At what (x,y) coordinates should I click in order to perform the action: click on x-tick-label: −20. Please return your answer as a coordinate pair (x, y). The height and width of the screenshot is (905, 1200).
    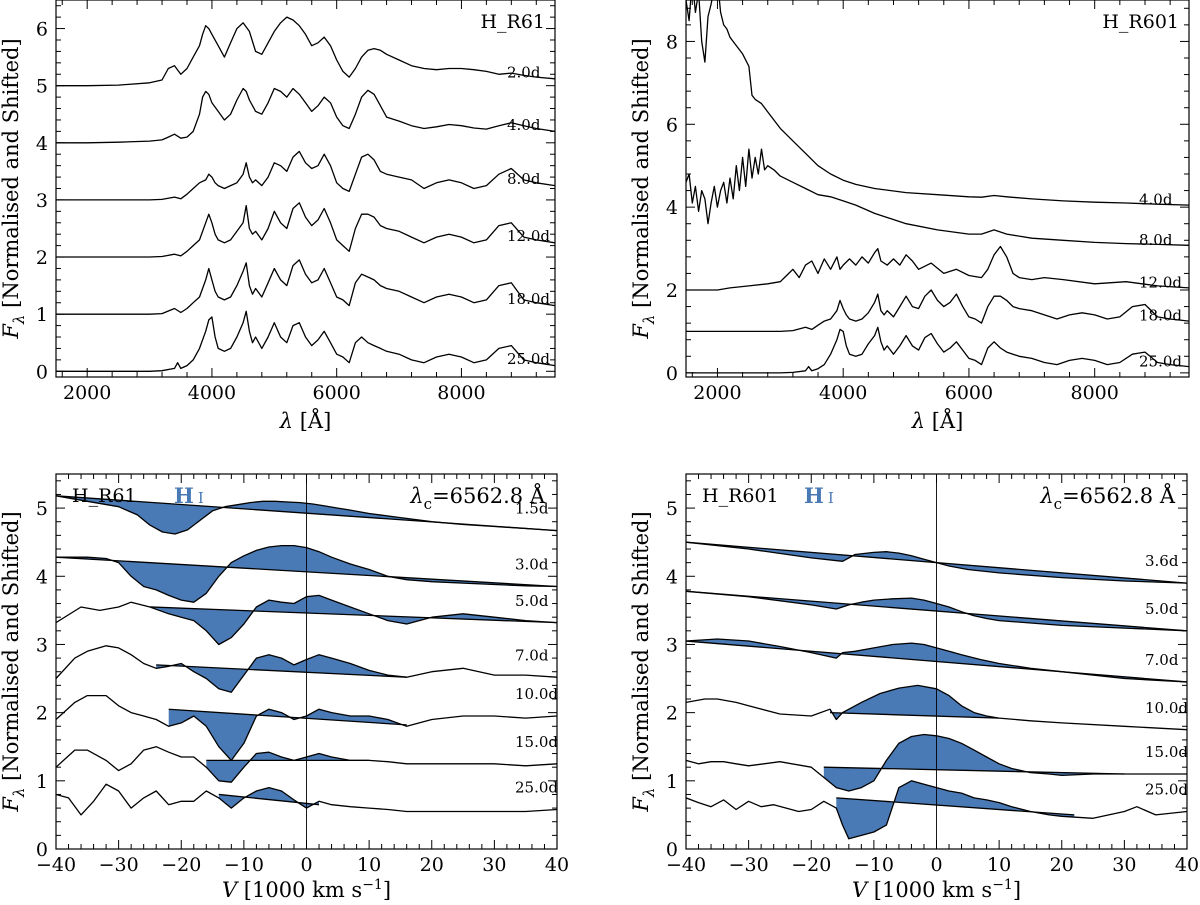
    Looking at the image, I should click on (181, 865).